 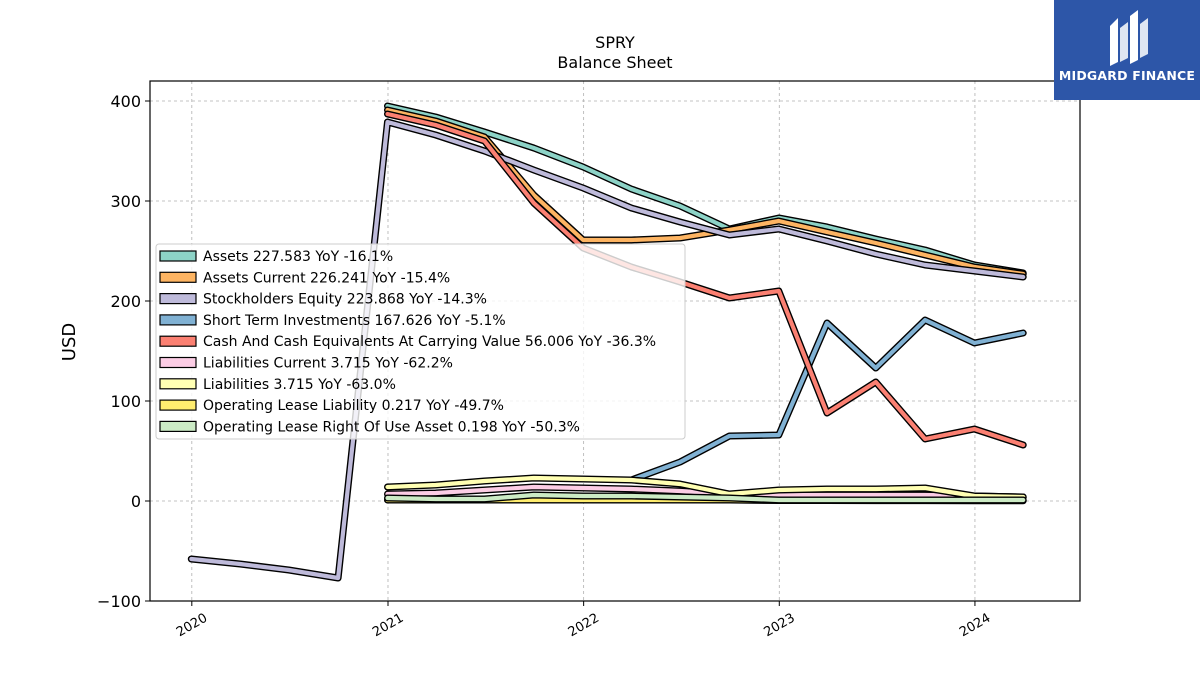 I want to click on chart-title: SPRY, so click(x=615, y=42).